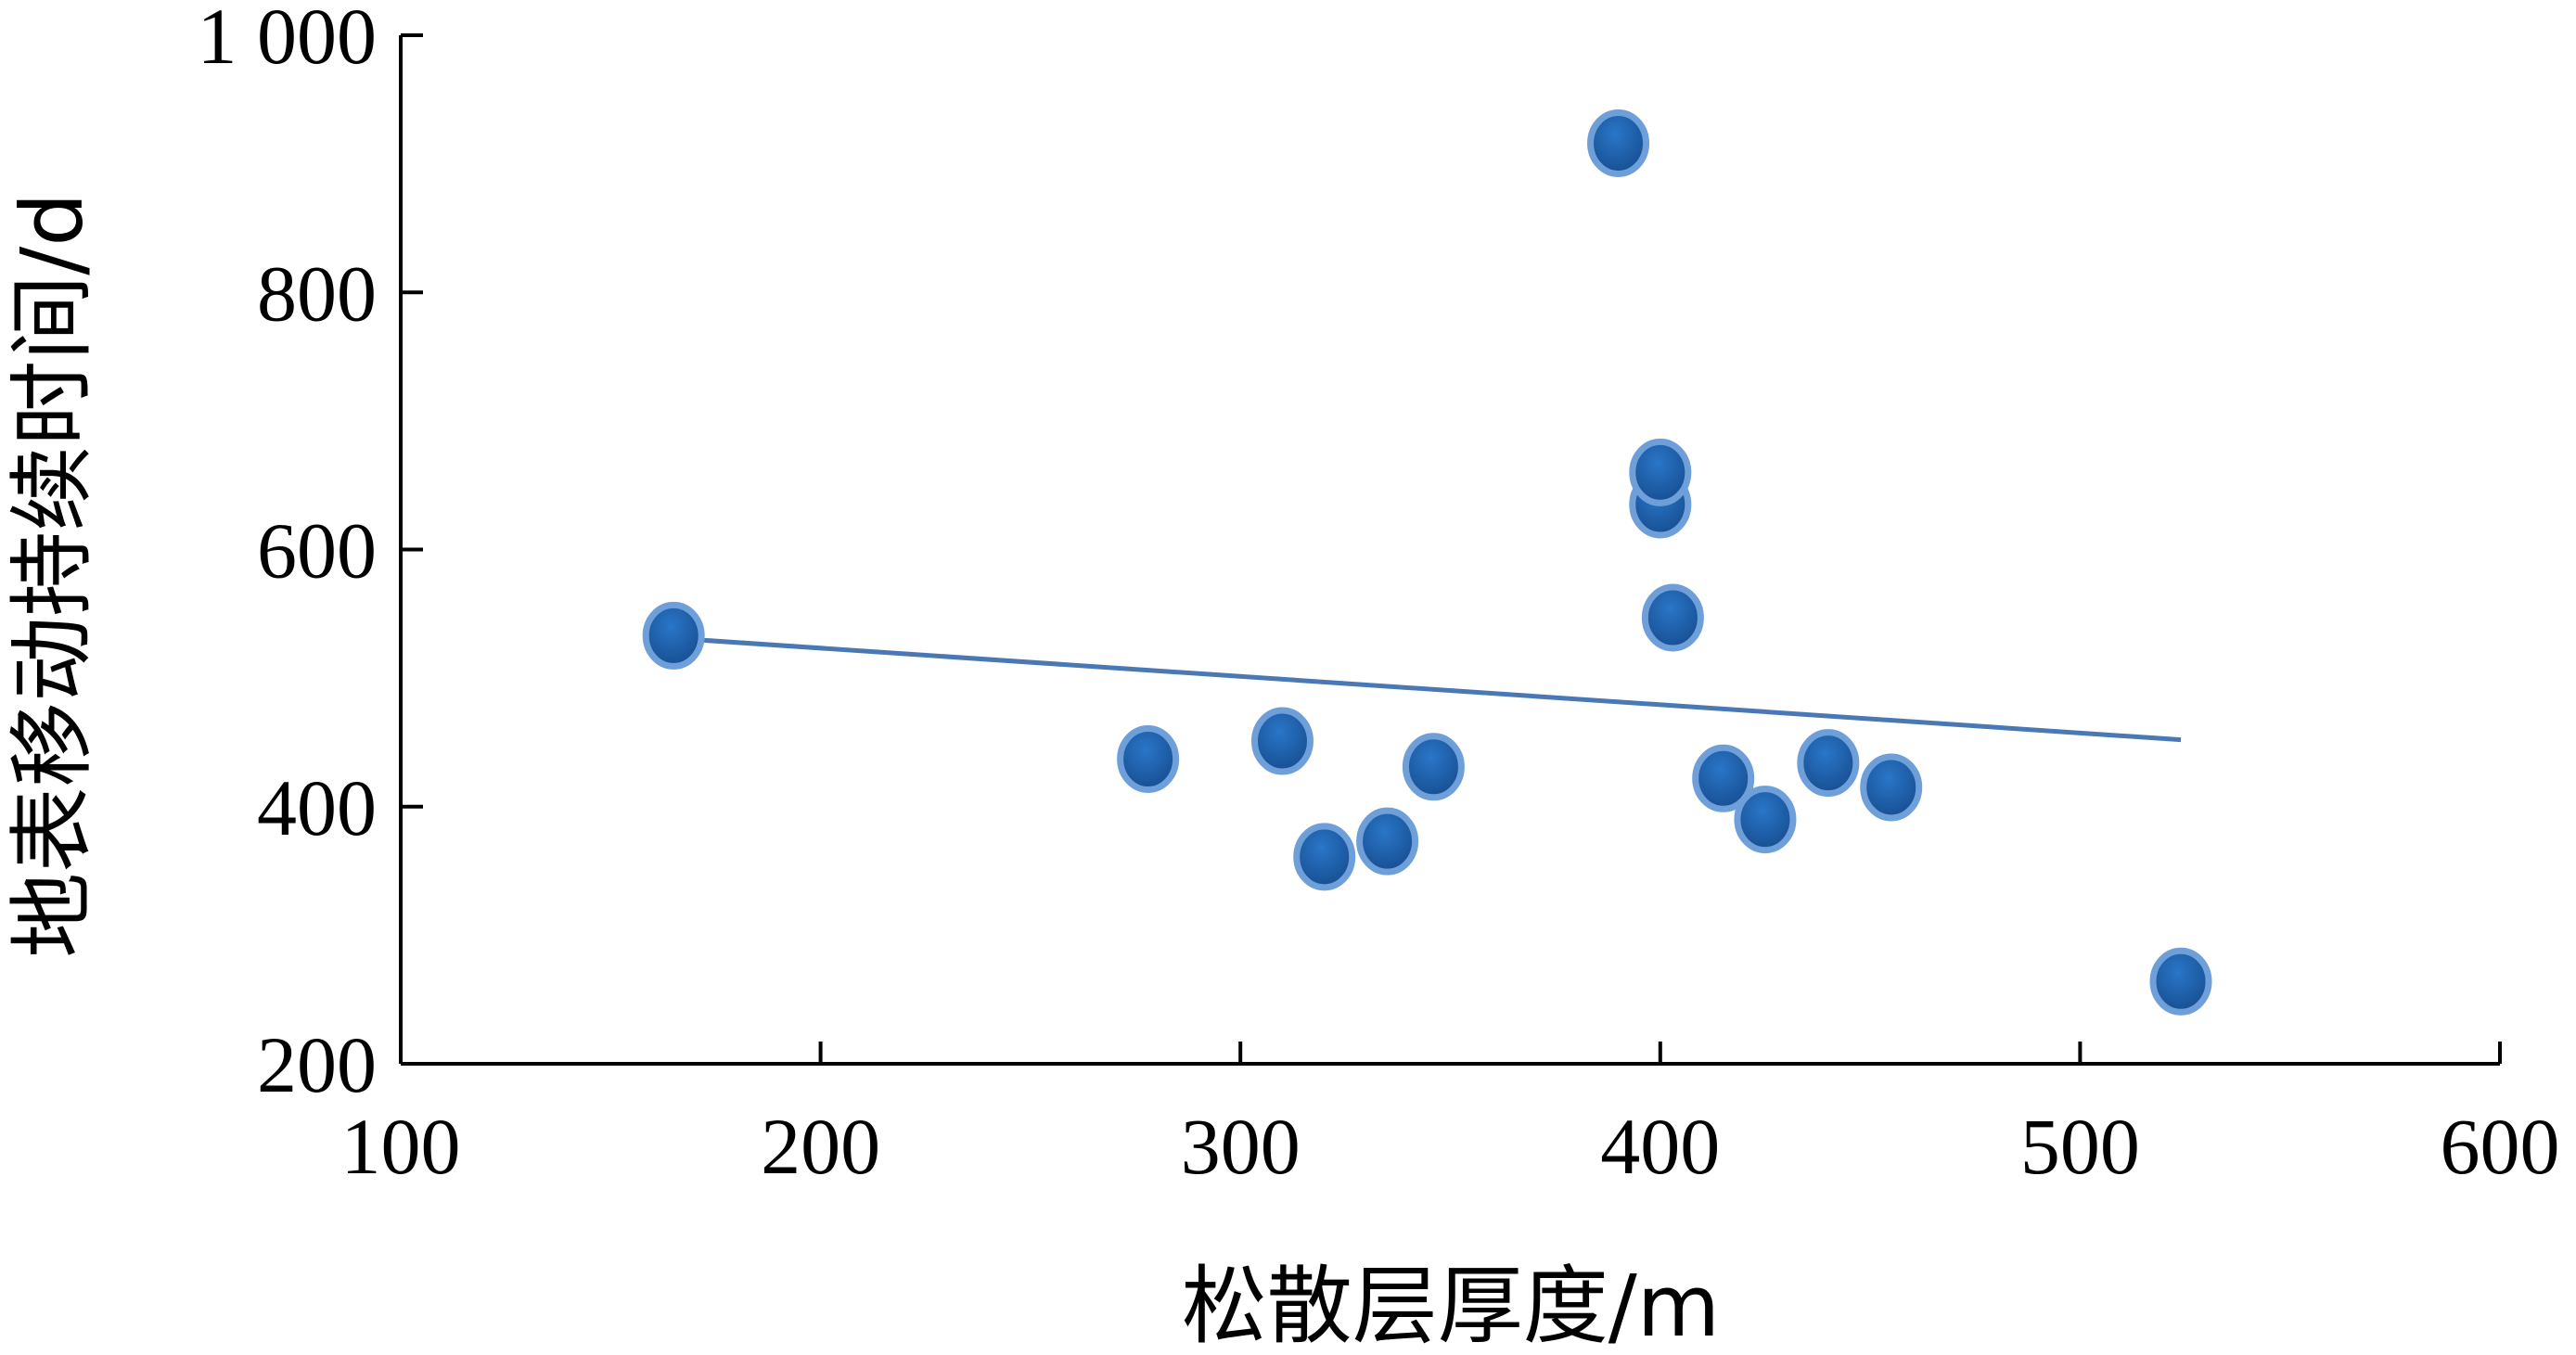 This screenshot has height=1355, width=2576. I want to click on x-tick-label: 500, so click(2080, 1146).